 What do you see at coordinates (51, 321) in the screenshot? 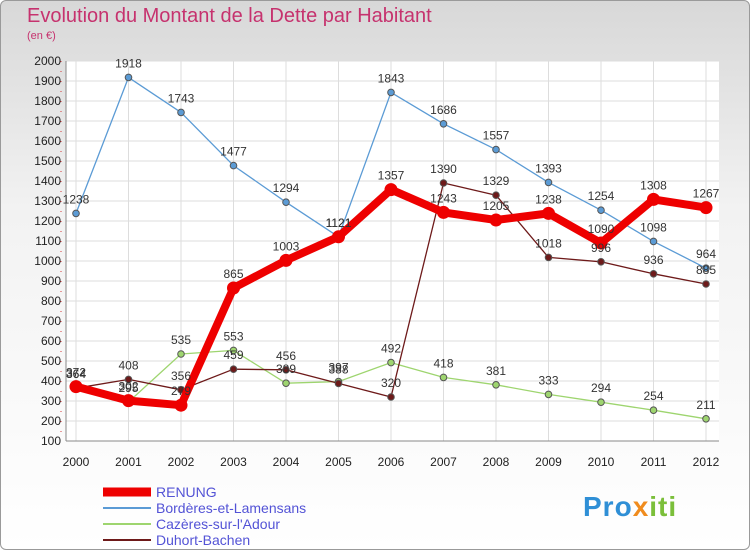
I see `y-tick-label: 700` at bounding box center [51, 321].